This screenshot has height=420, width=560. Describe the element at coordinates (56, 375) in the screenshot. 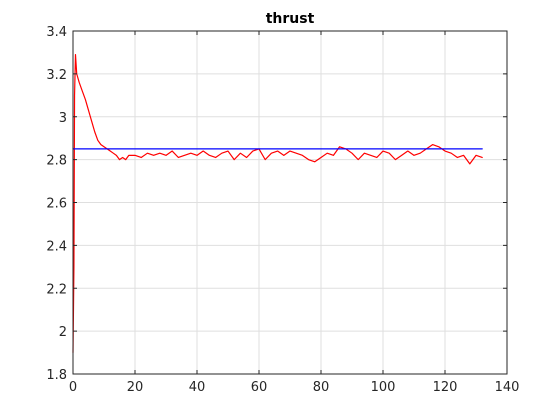

I see `y-tick-label: 1.8` at that location.